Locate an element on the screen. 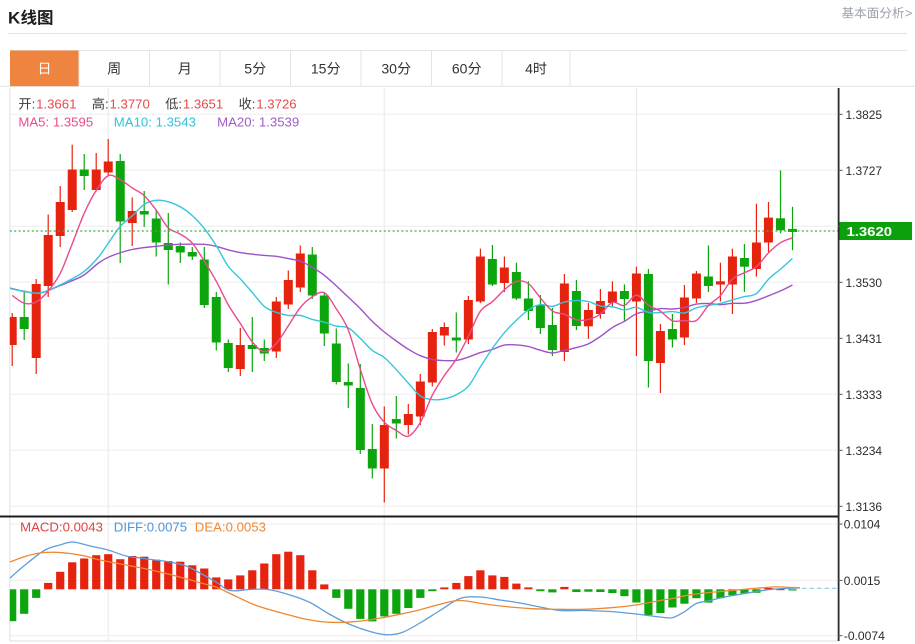 The image size is (915, 644). svg-text: MACD:0.0043 is located at coordinates (61, 527).